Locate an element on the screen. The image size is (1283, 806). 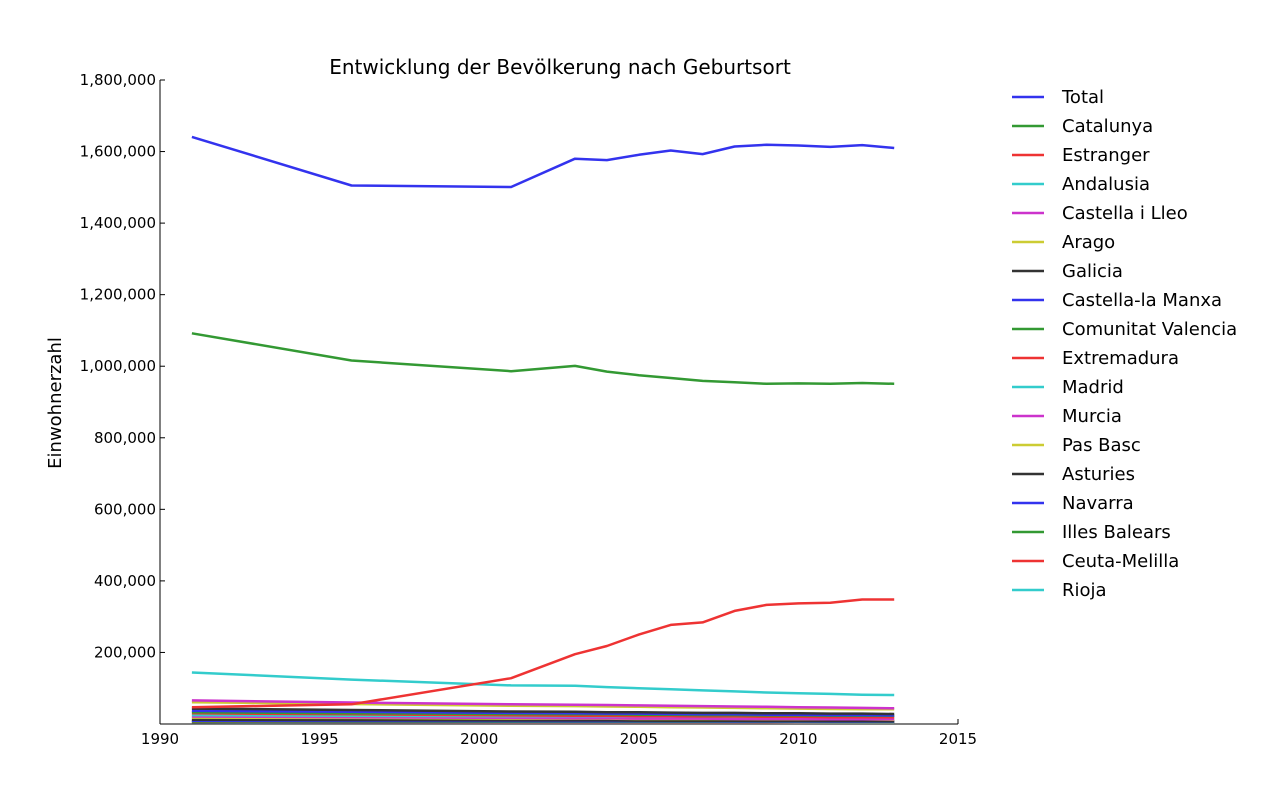
legend-label: Total is located at coordinates (1082, 97).